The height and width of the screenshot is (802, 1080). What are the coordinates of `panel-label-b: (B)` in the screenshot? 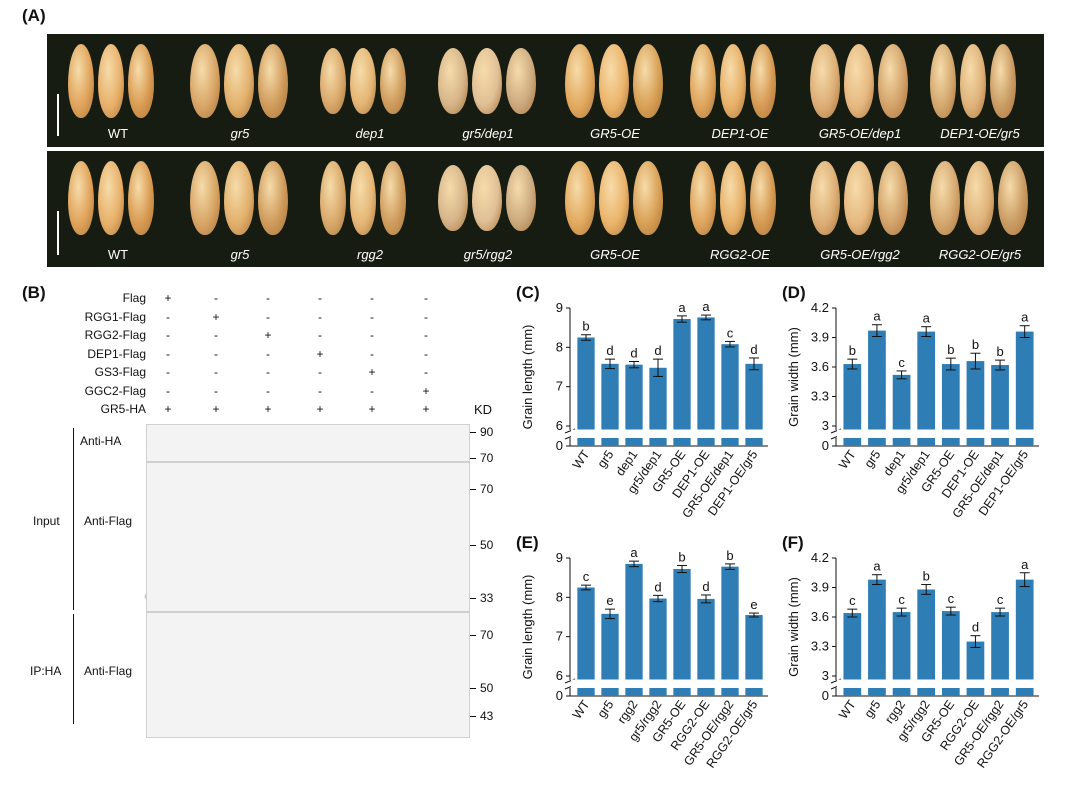 It's located at (34, 292).